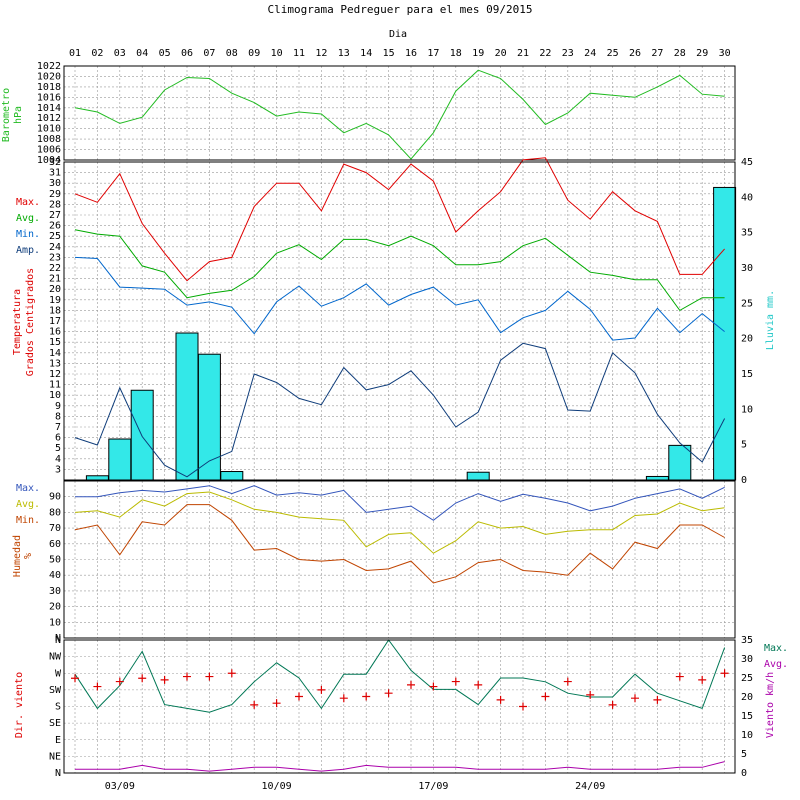 Image resolution: width=800 pixels, height=800 pixels. I want to click on rain-tick-label: 15, so click(747, 374).